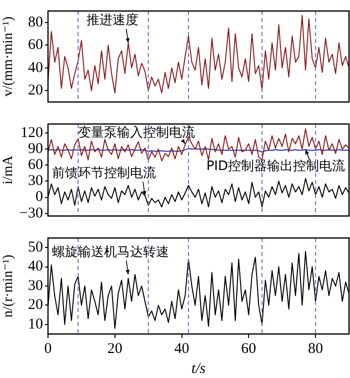 The image size is (350, 378). I want to click on y-axis-title: i/mA, so click(8, 169).